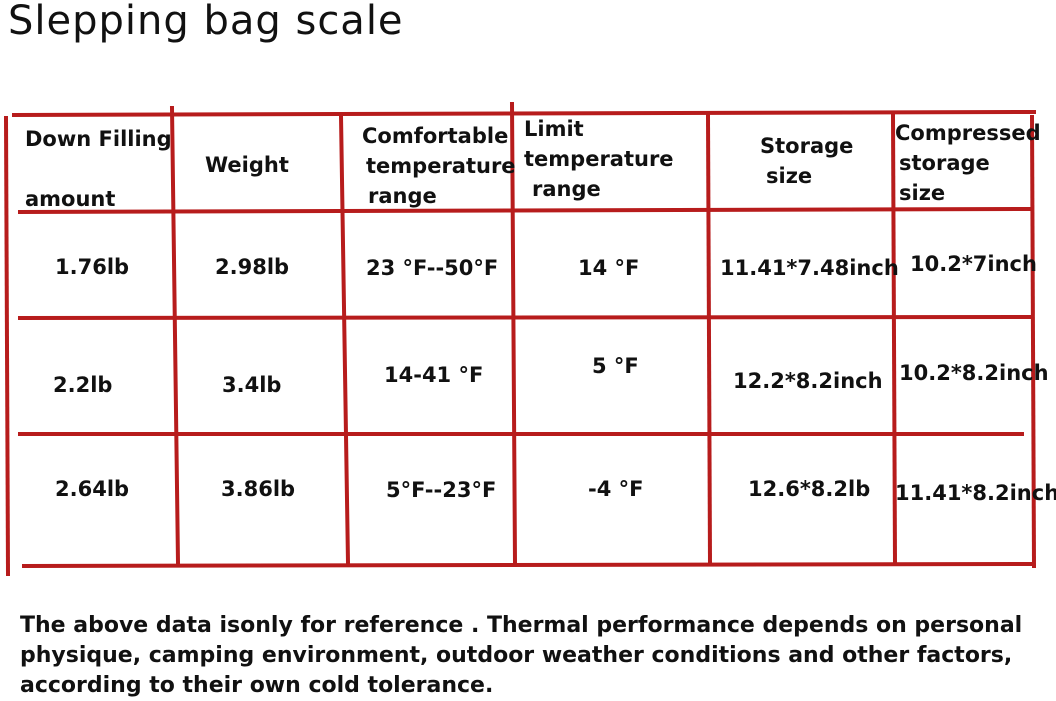 The height and width of the screenshot is (701, 1056). I want to click on header-comfortable-line2: temperature, so click(441, 166).